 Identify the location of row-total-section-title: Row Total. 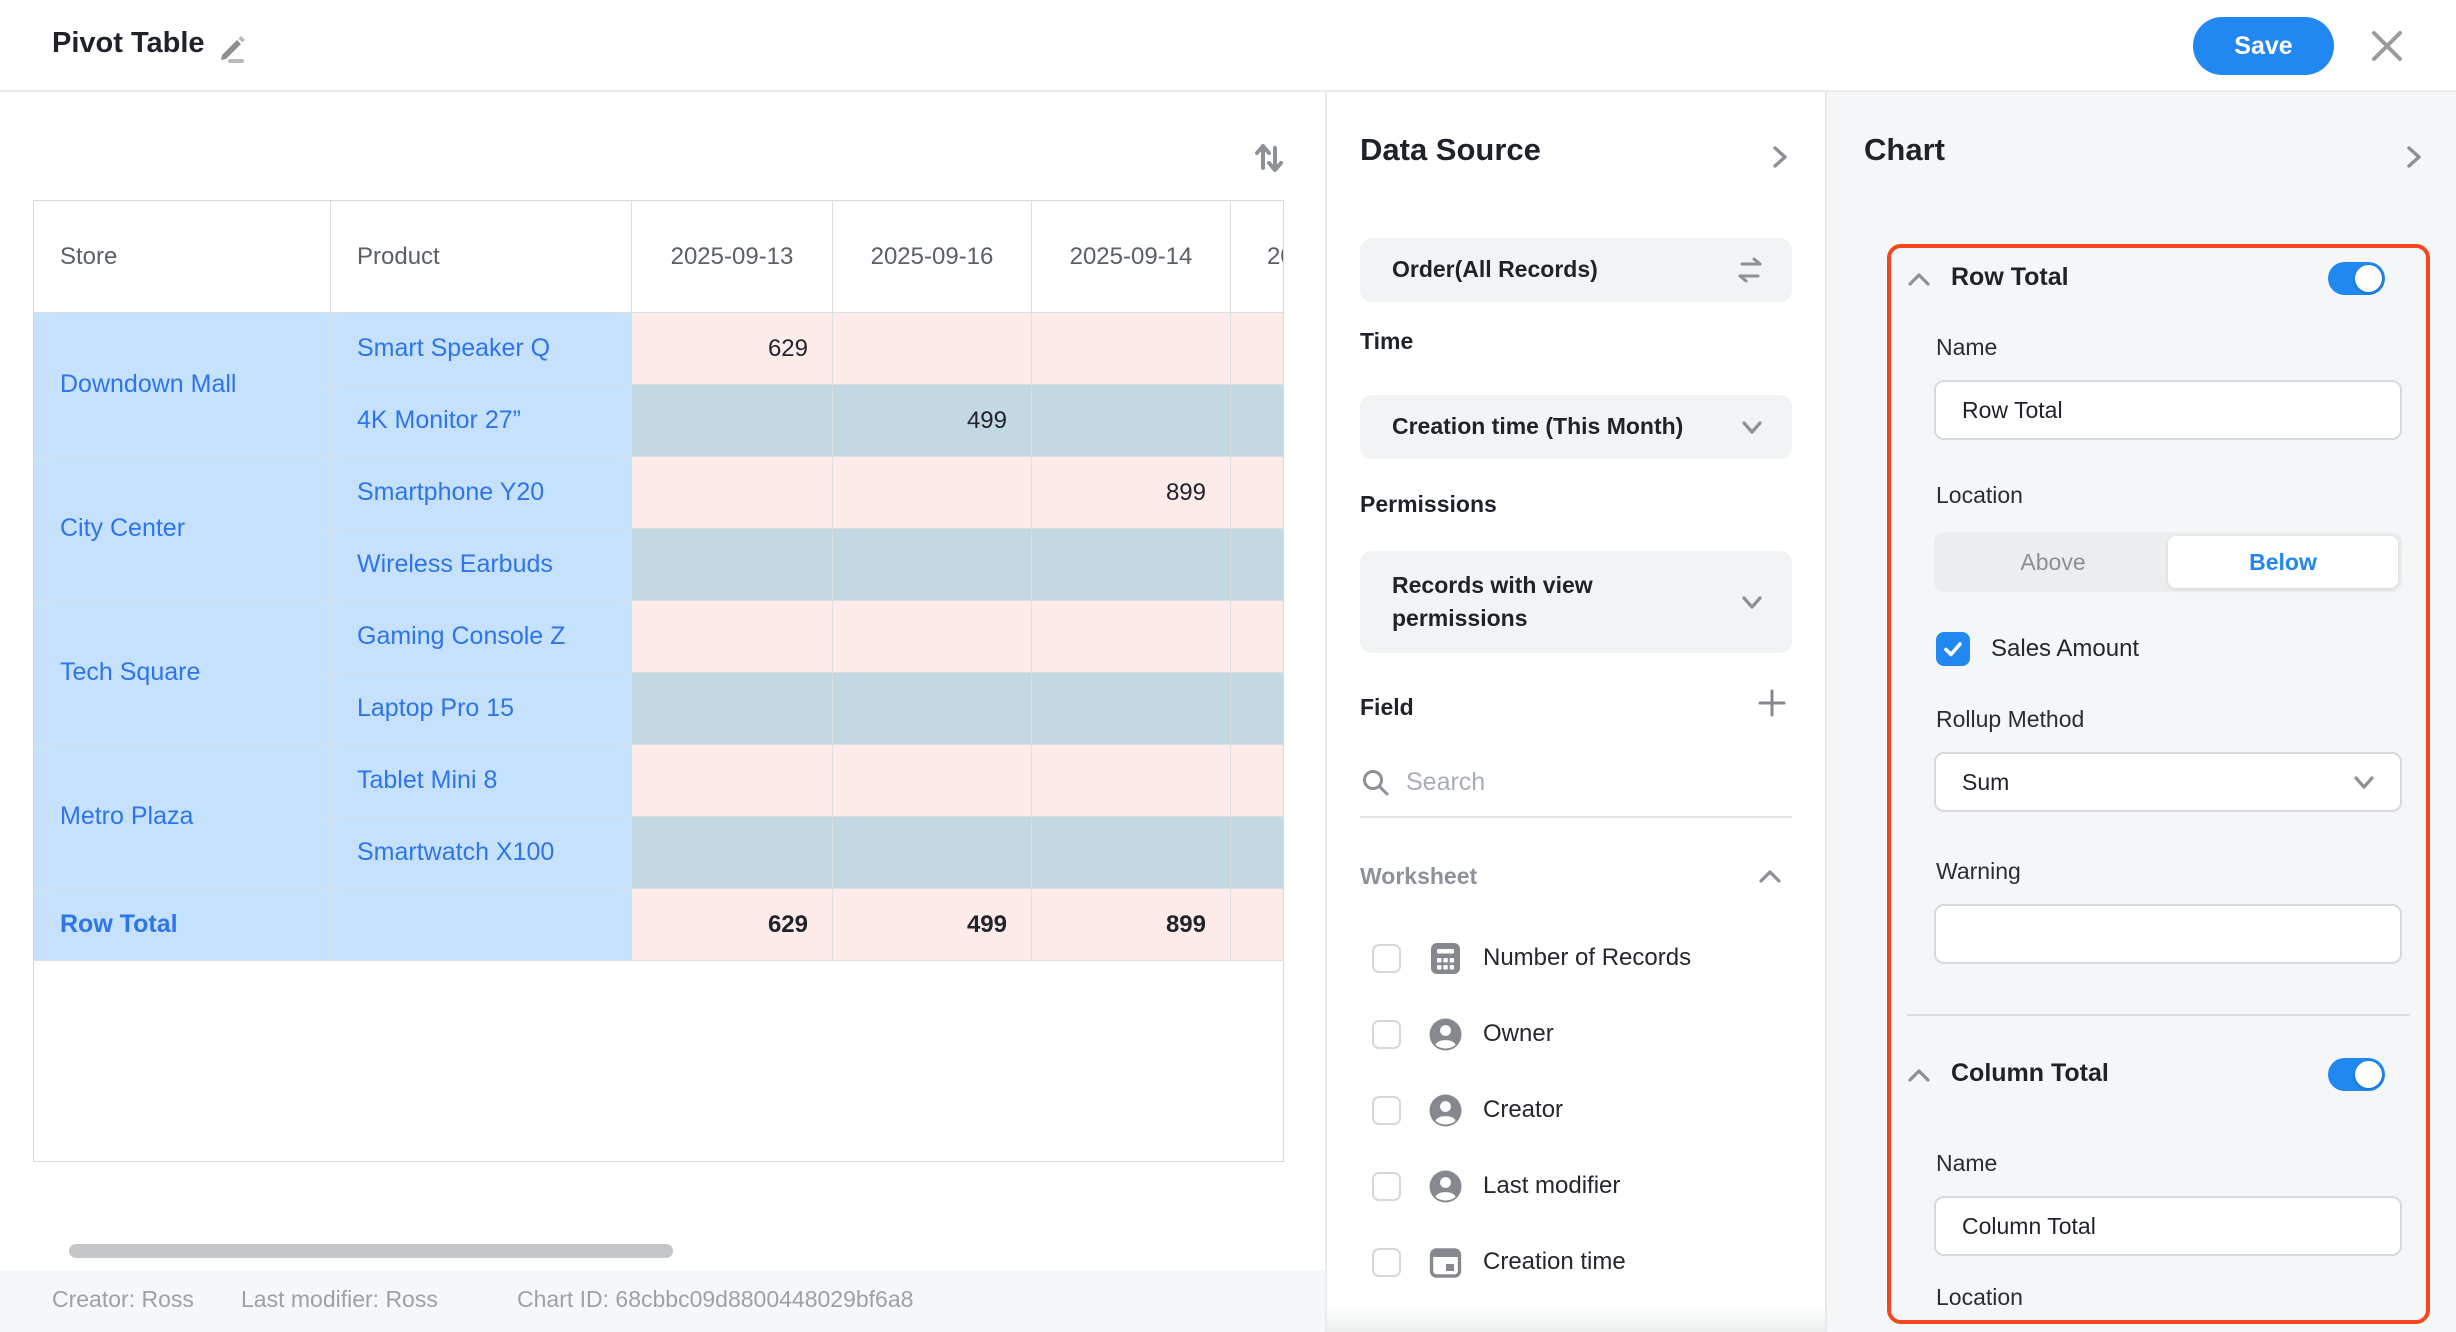
(2010, 277).